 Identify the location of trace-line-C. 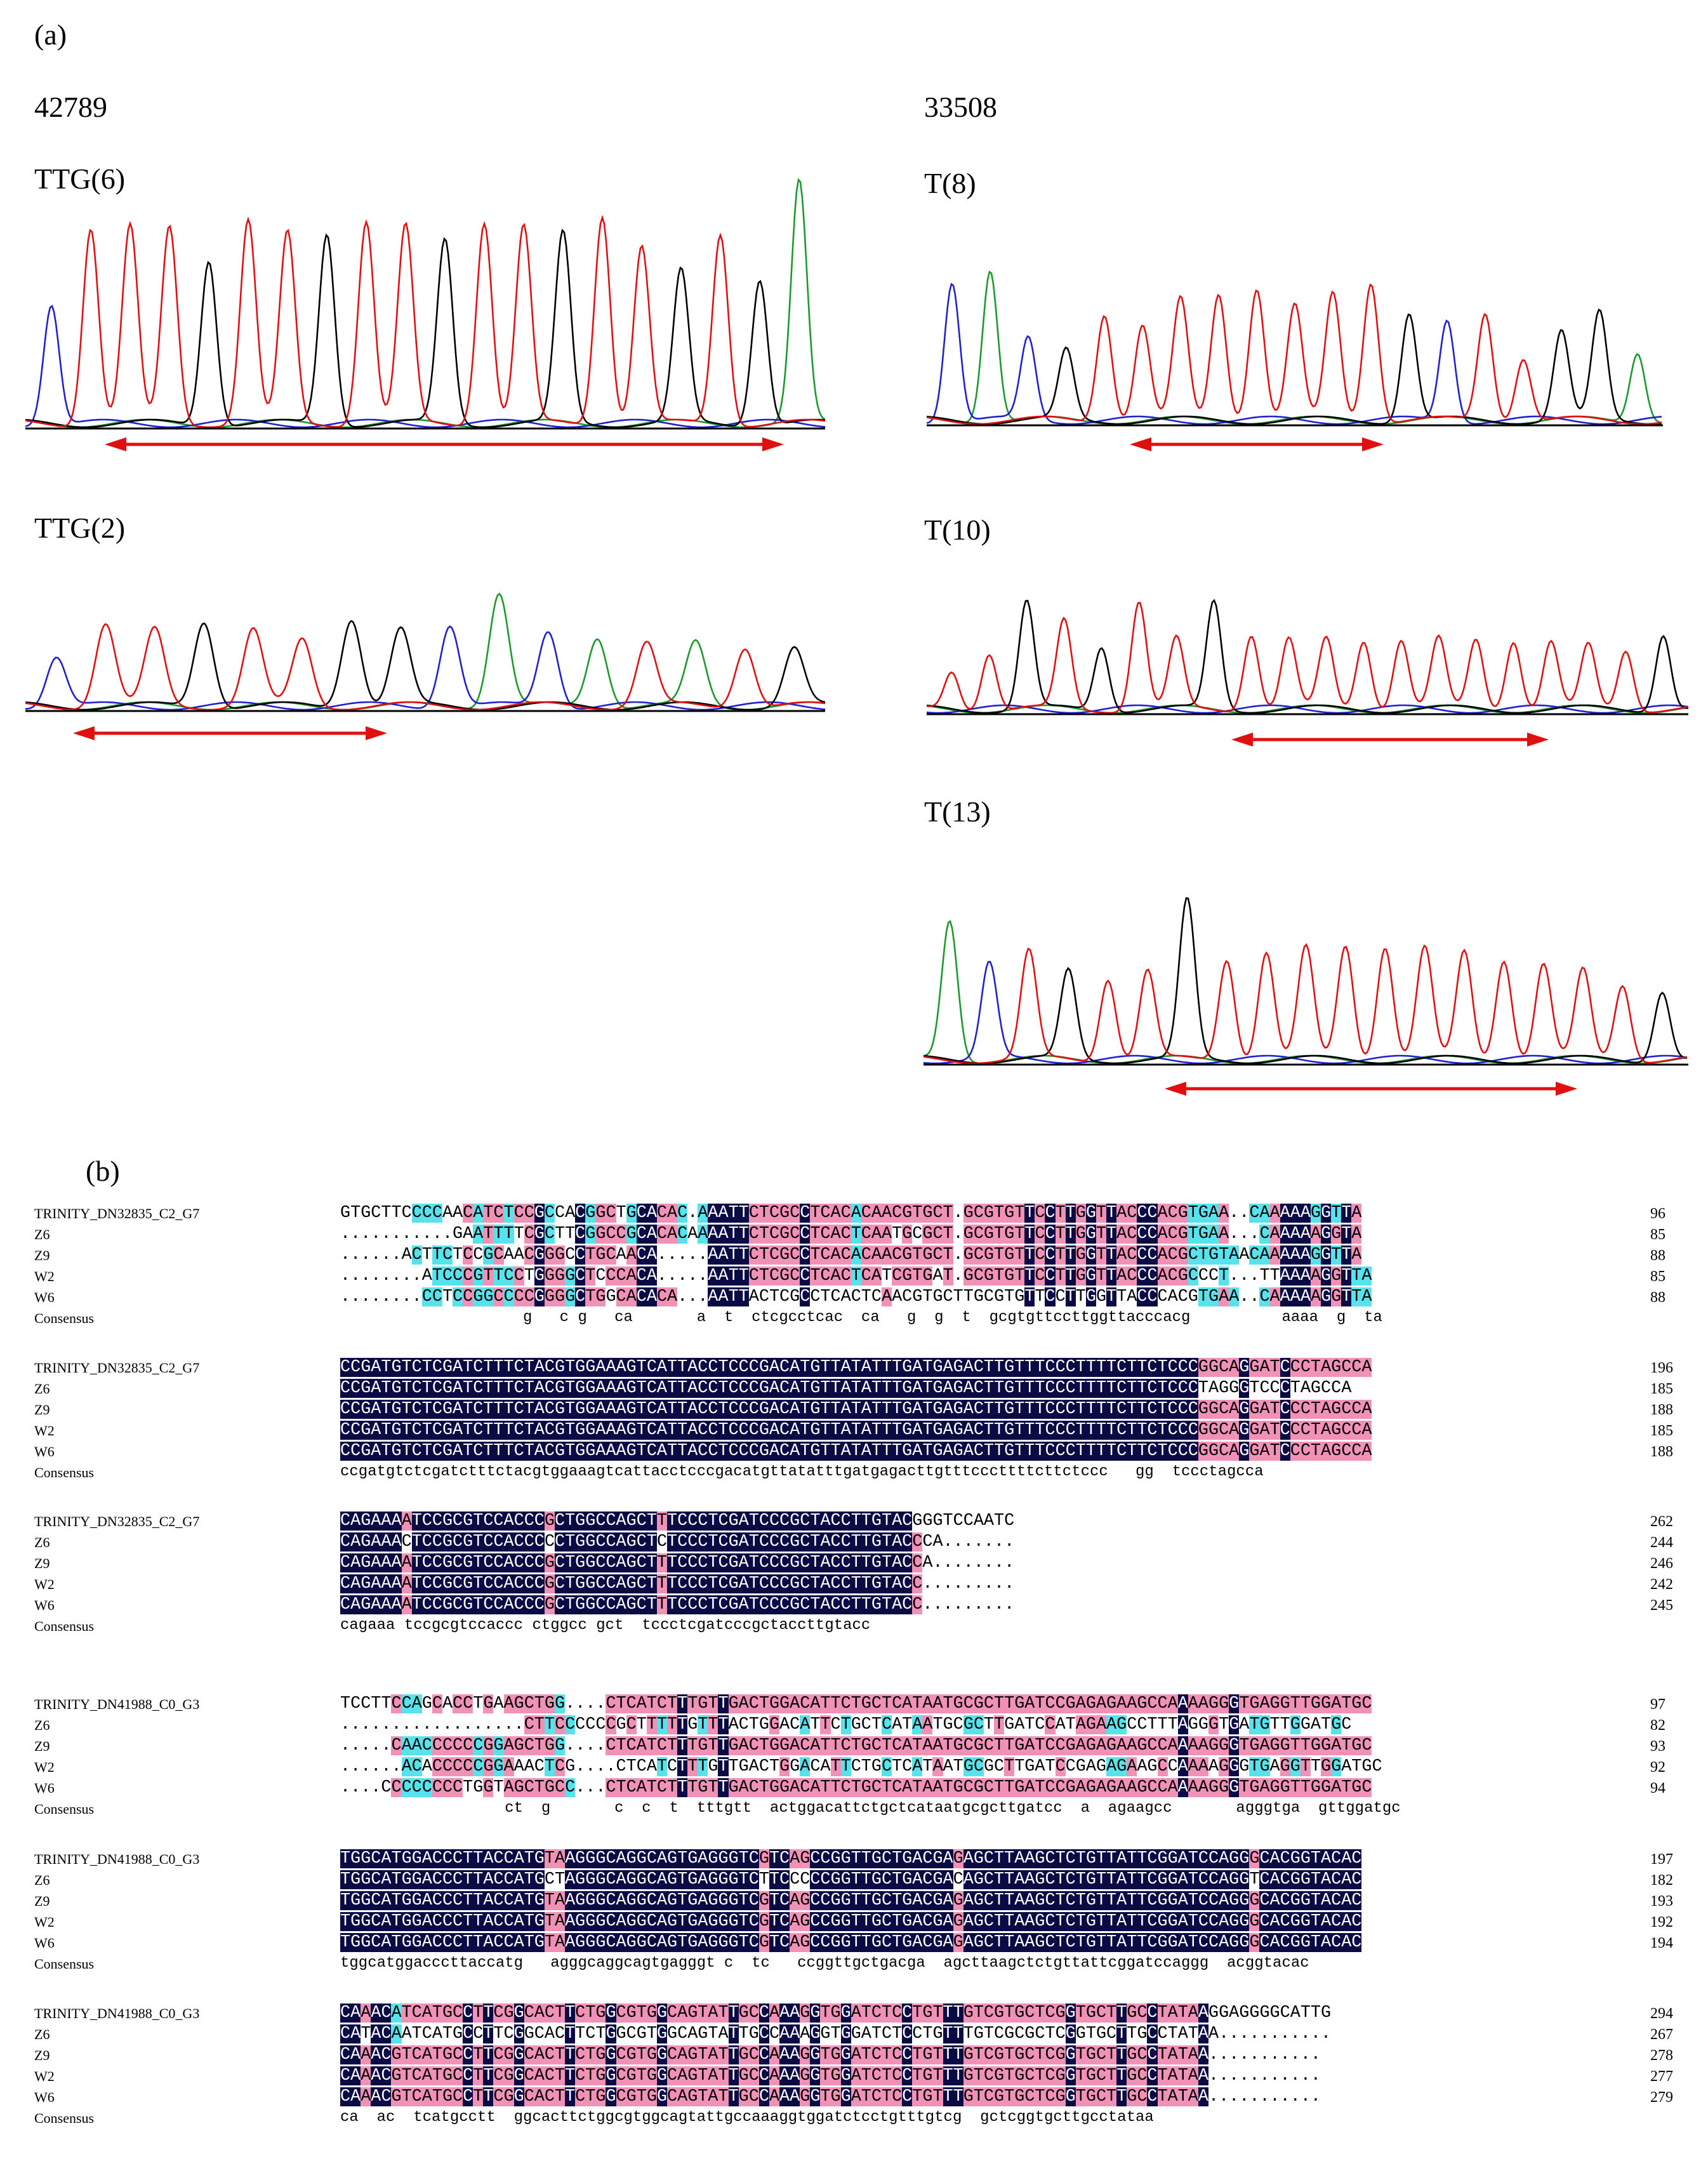
(425, 668).